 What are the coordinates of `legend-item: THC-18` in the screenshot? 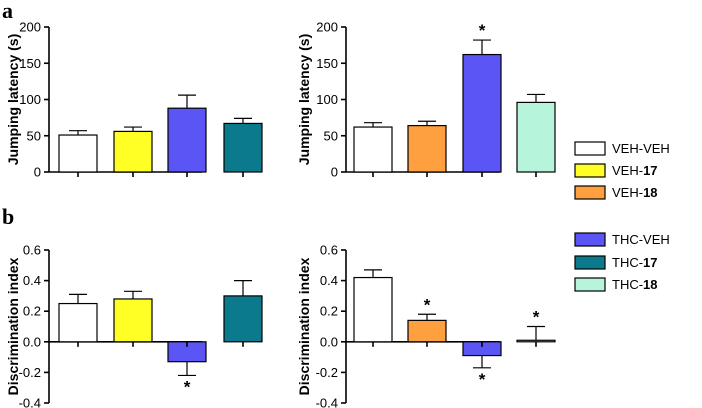 It's located at (616, 284).